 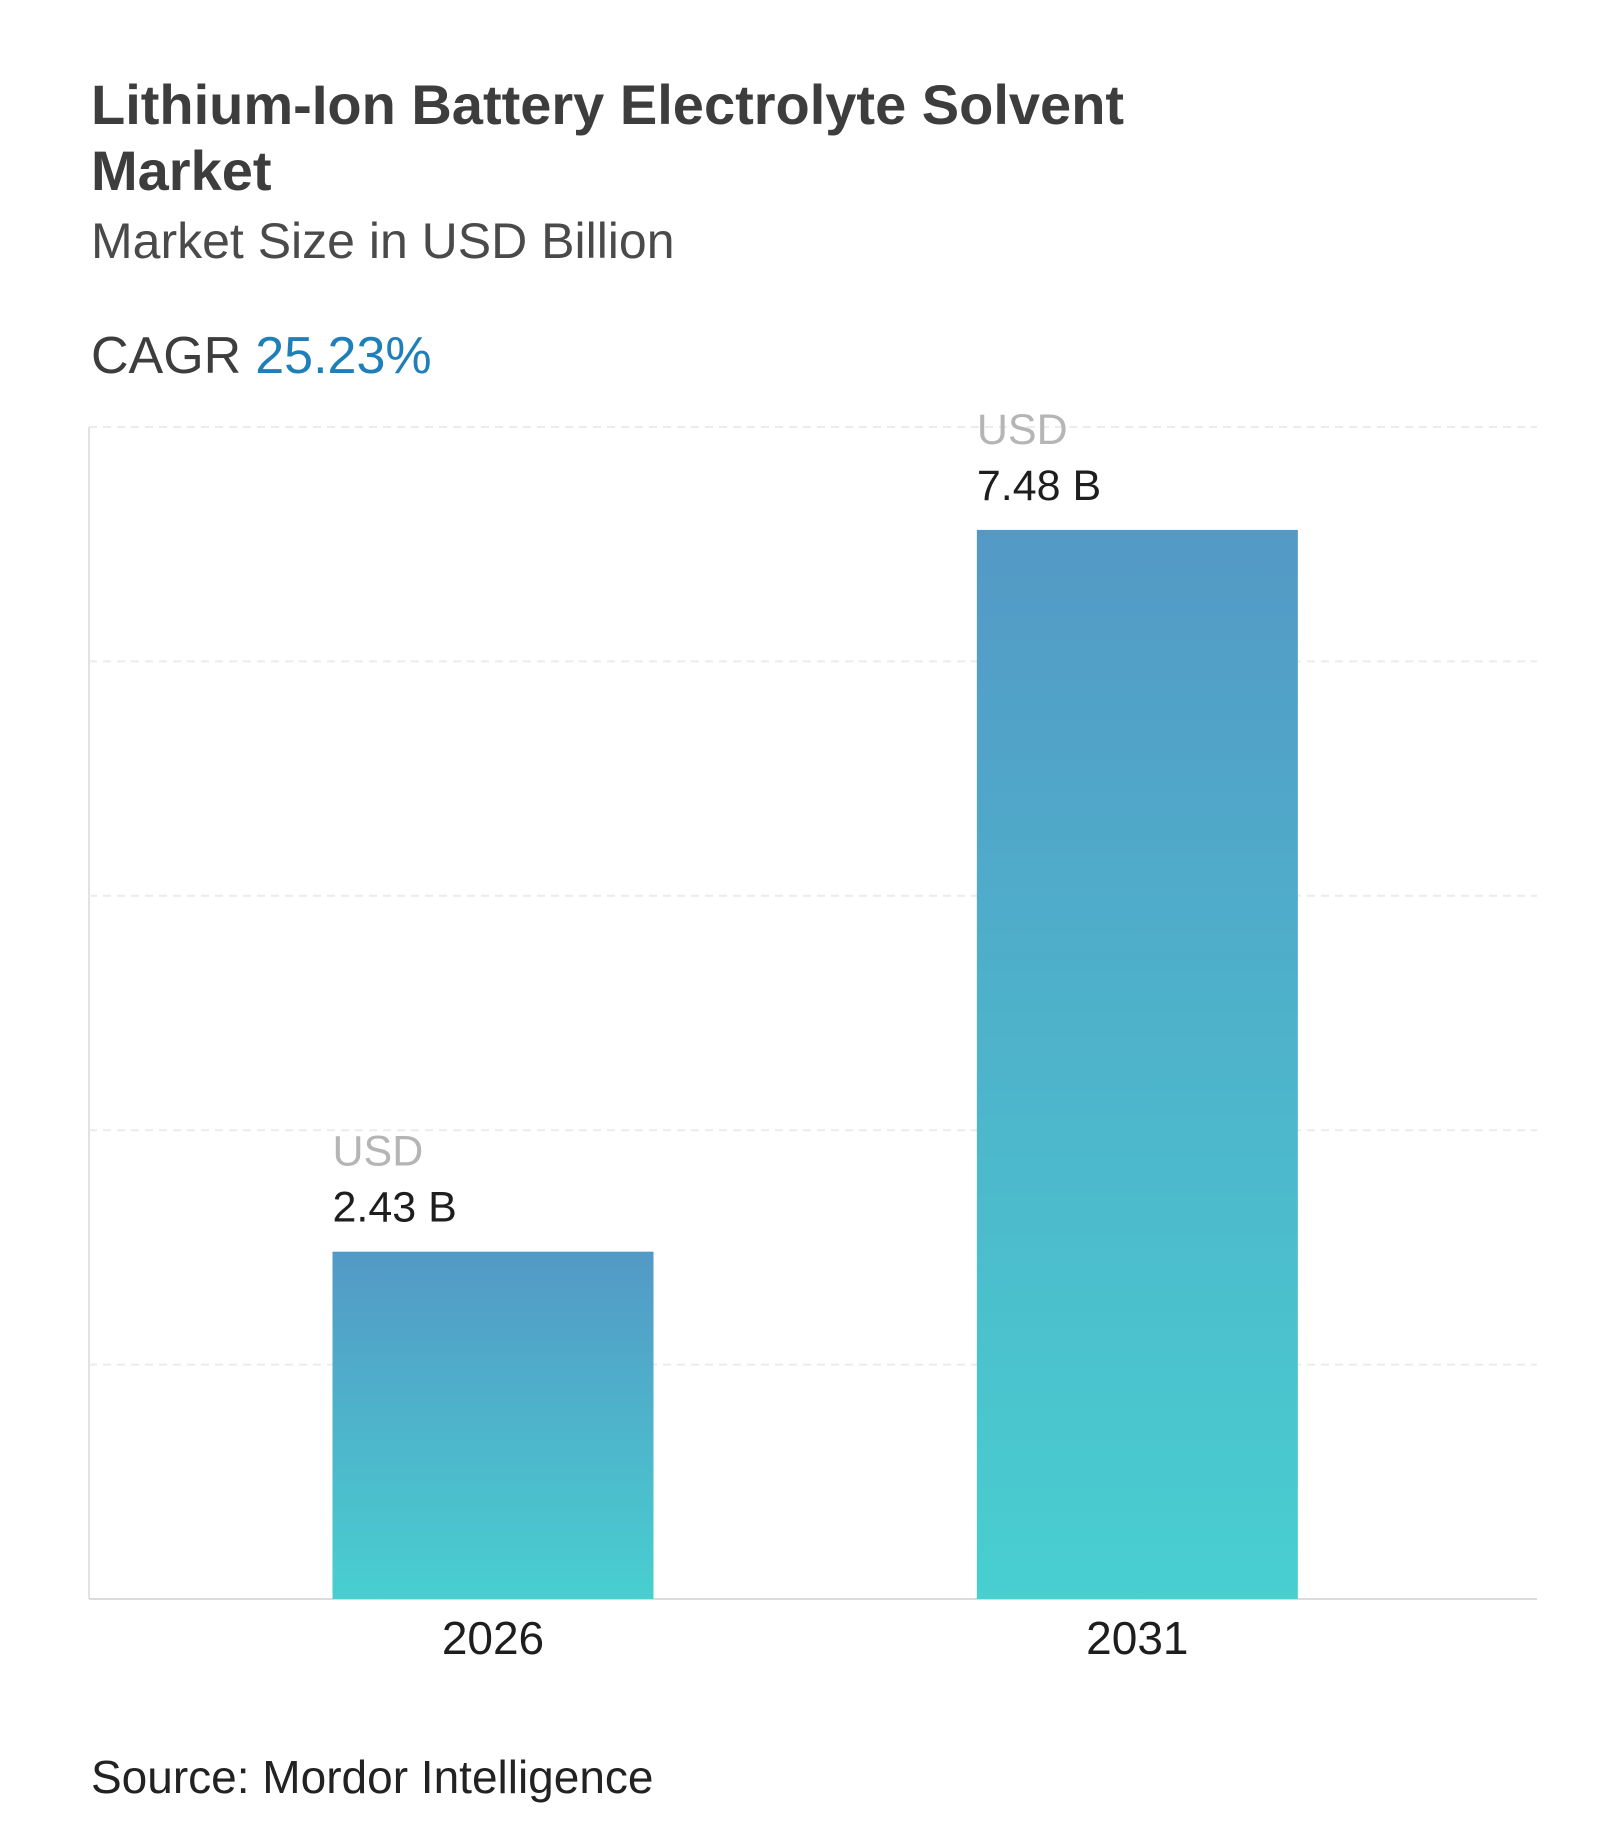 I want to click on source: Source: Mordor Intelligence, so click(x=372, y=1777).